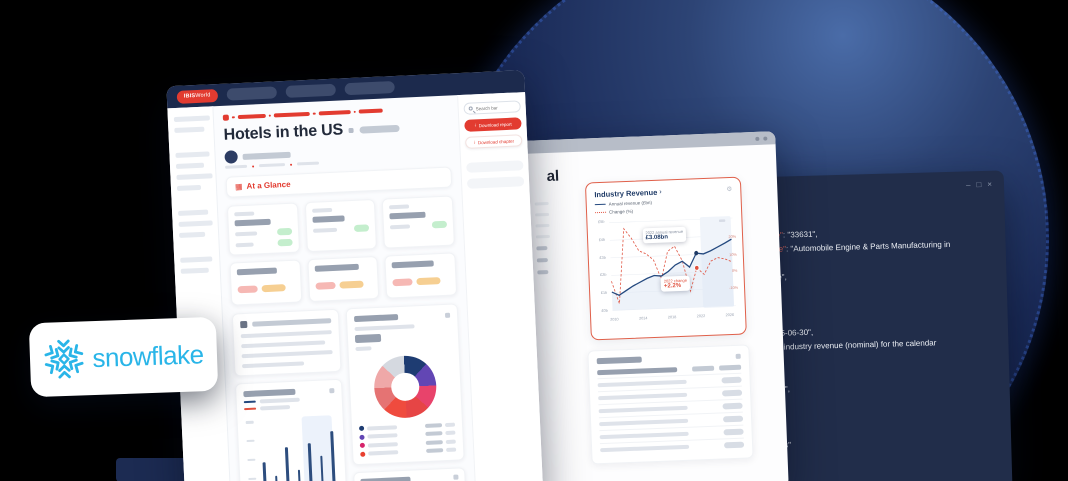 Image resolution: width=1068 pixels, height=481 pixels. I want to click on button-label: Download chapter, so click(496, 141).